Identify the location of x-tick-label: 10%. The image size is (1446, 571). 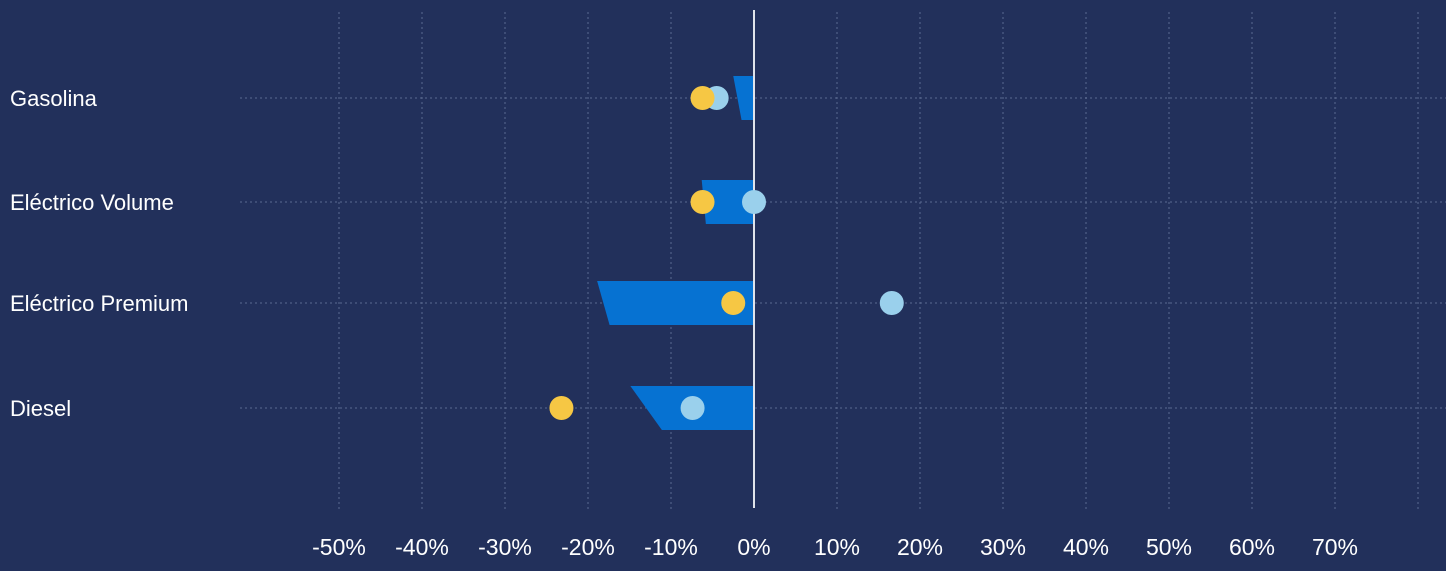
(837, 547).